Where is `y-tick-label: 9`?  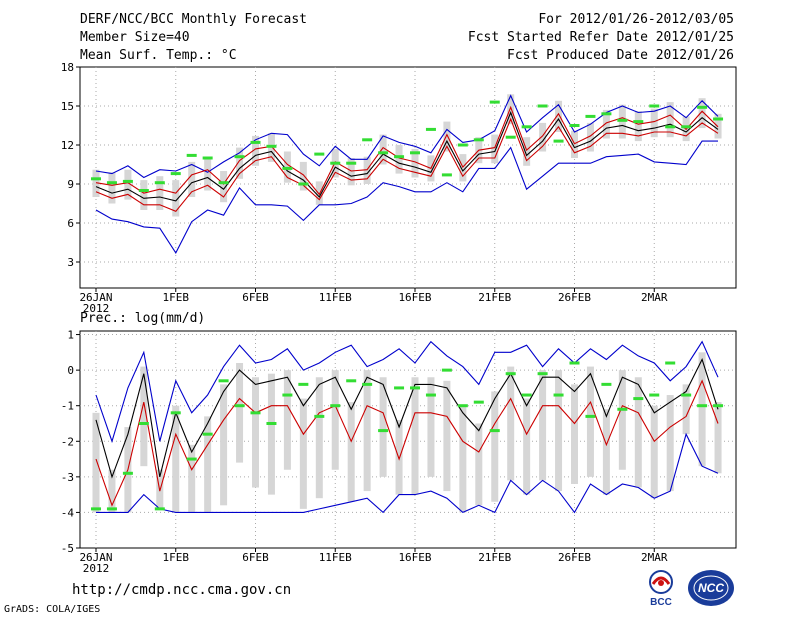
y-tick-label: 9 is located at coordinates (70, 184).